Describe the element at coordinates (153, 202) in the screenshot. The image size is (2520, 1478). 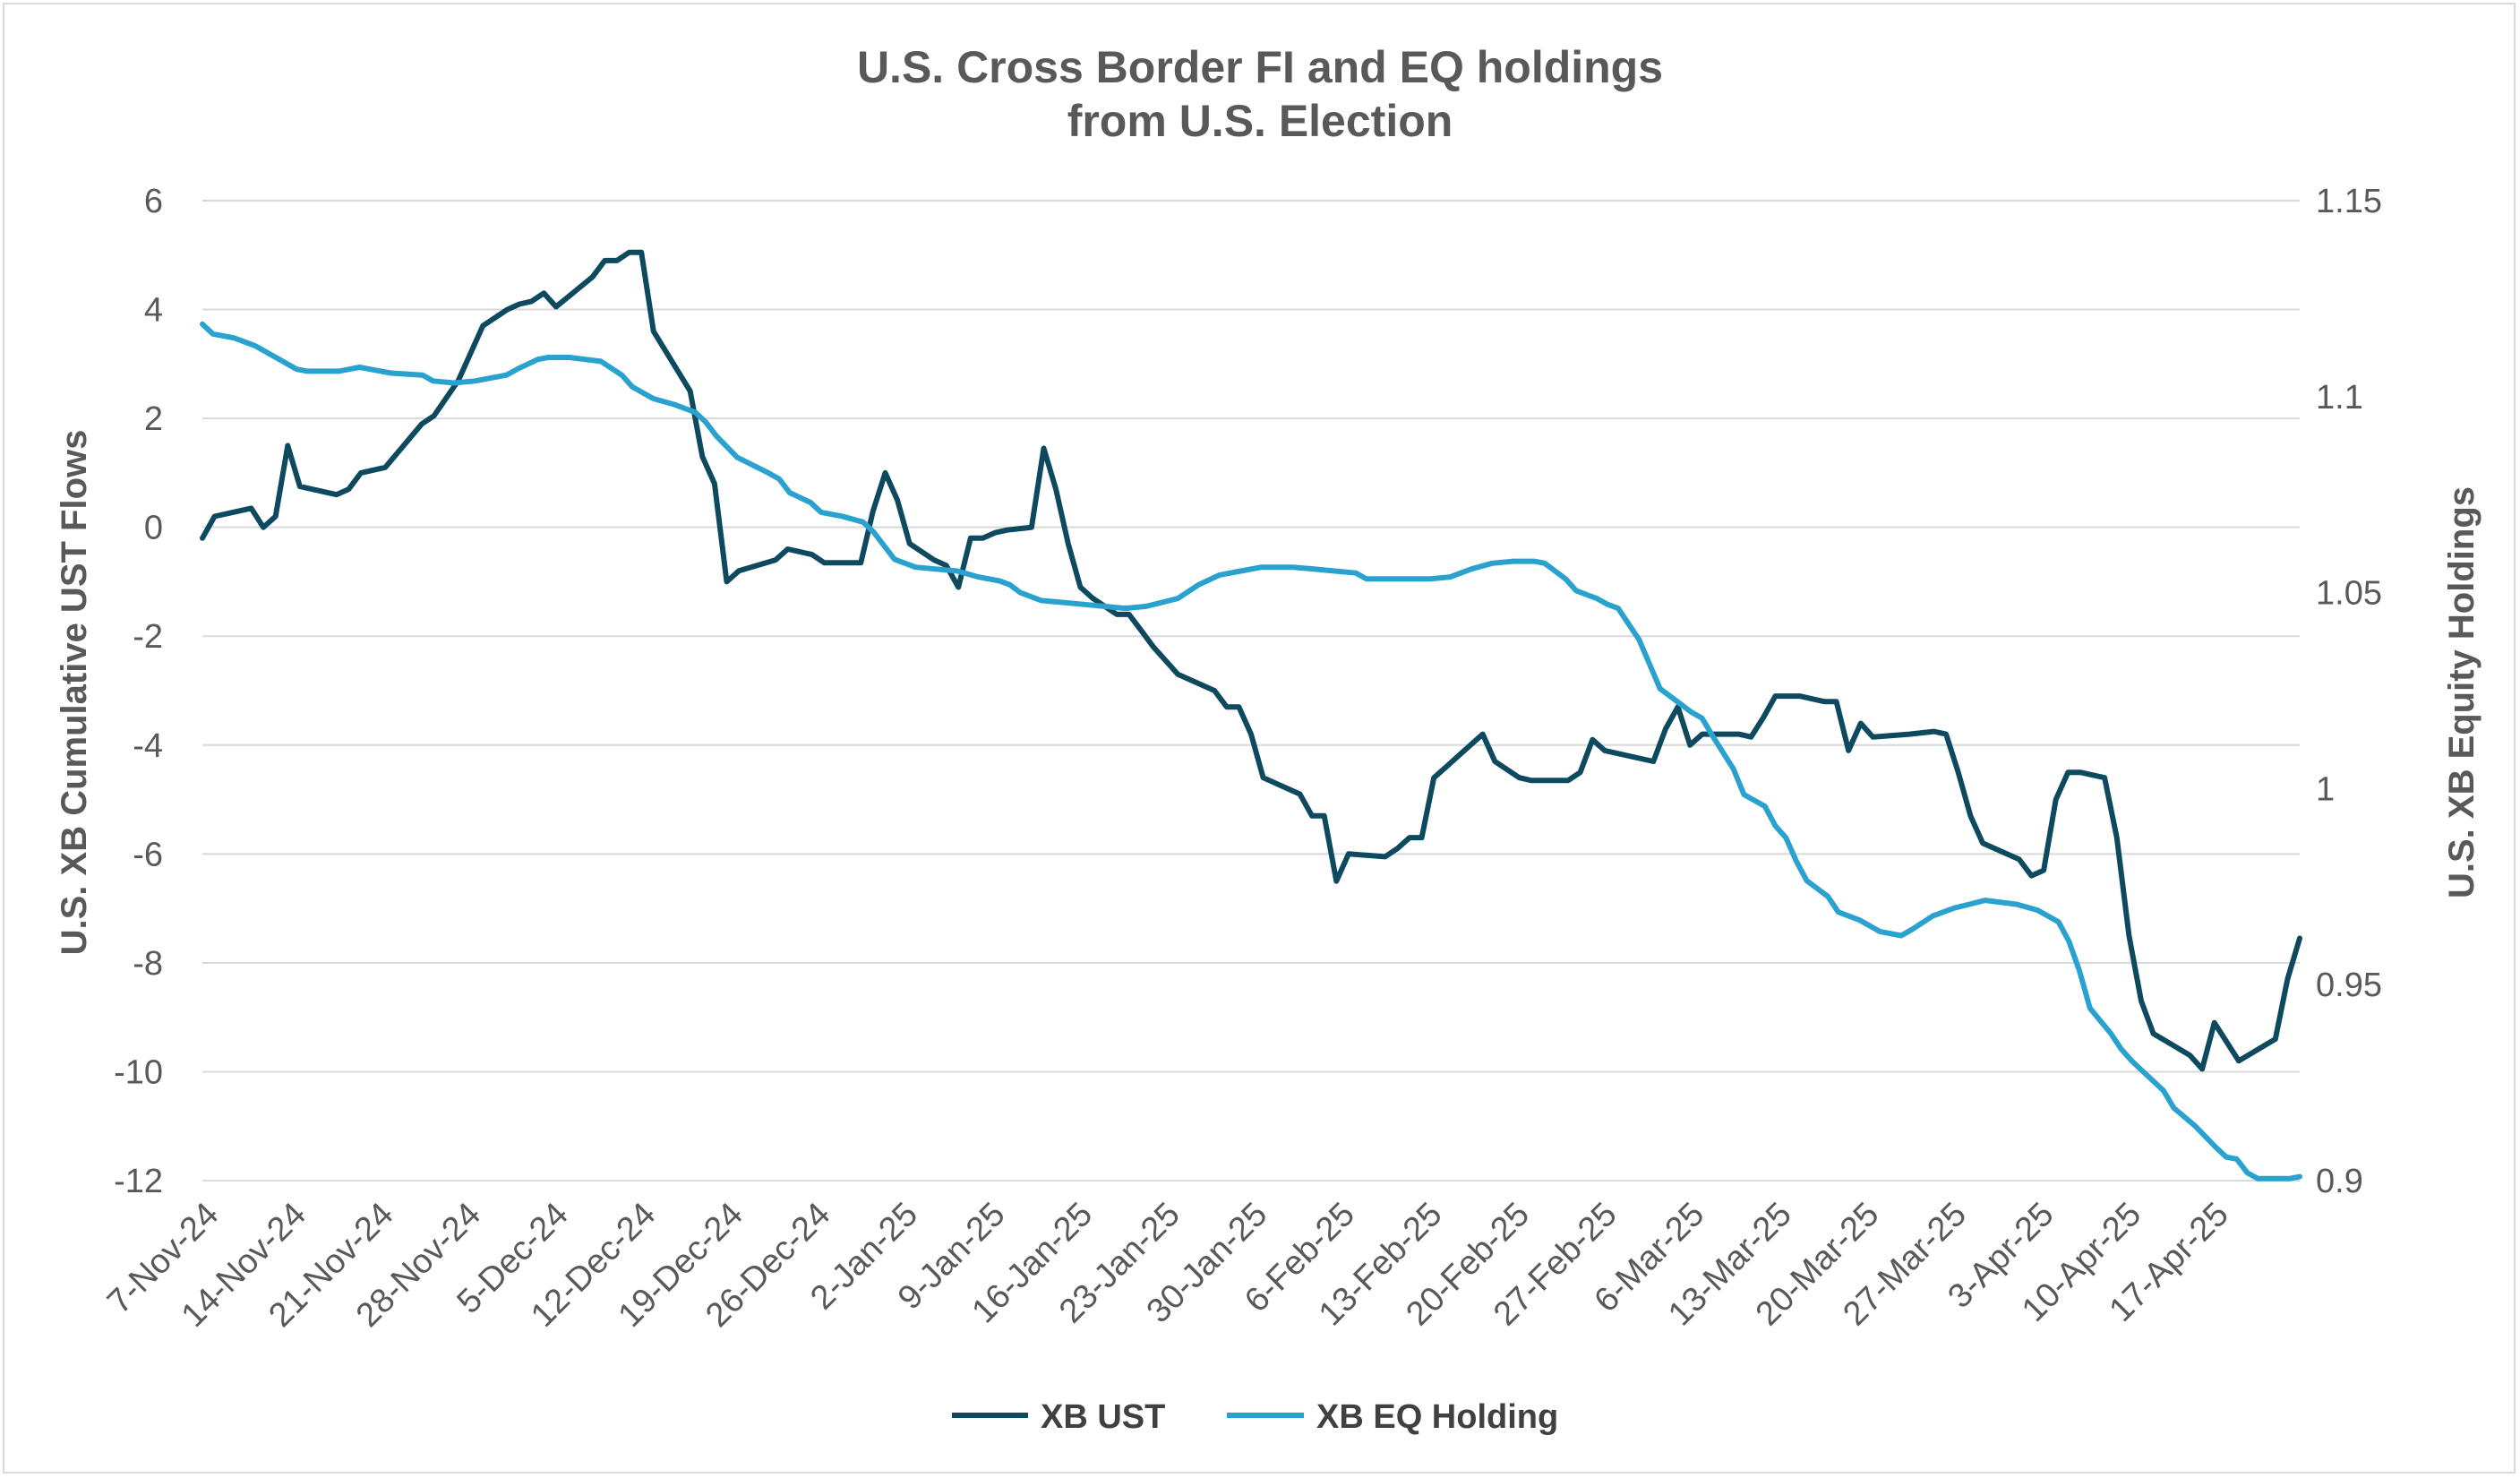
I see `y-left-tick-label: 6` at that location.